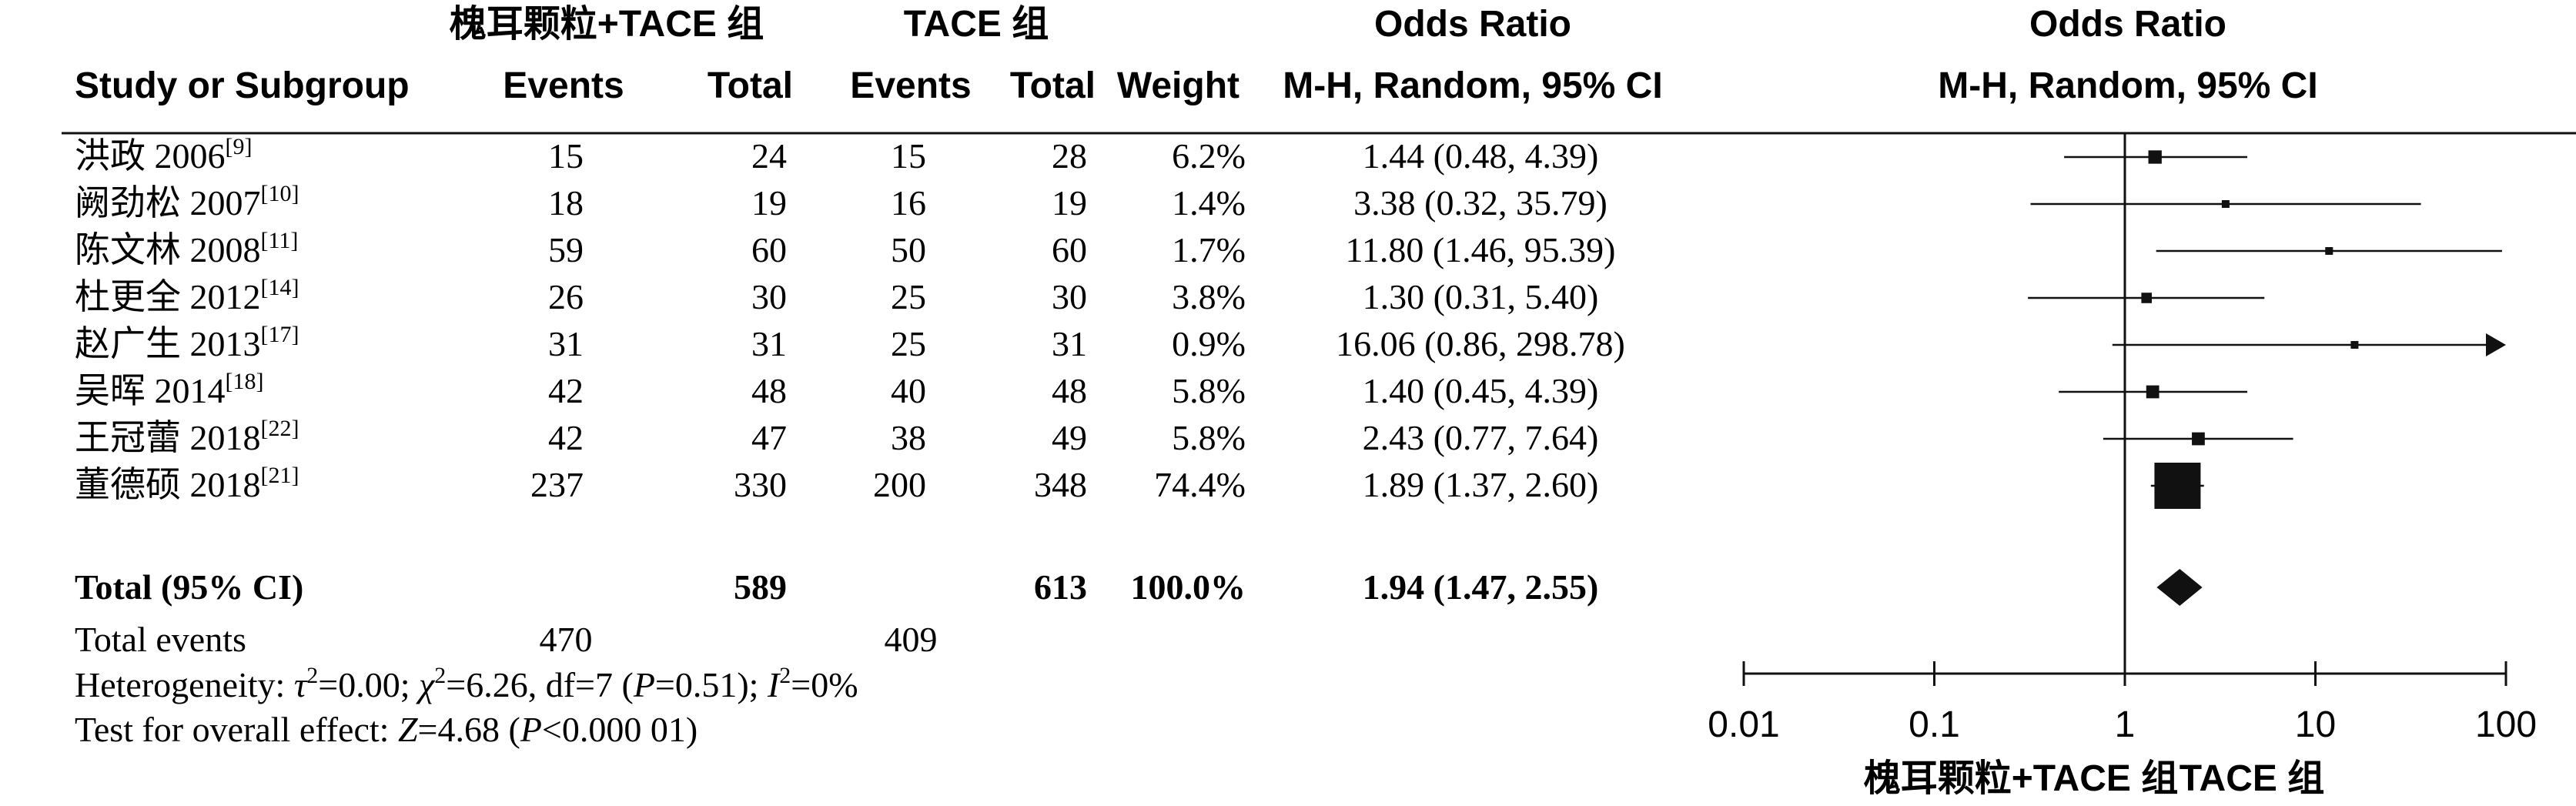 The height and width of the screenshot is (806, 2576). Describe the element at coordinates (900, 484) in the screenshot. I see `study-ctl-events: 200` at that location.